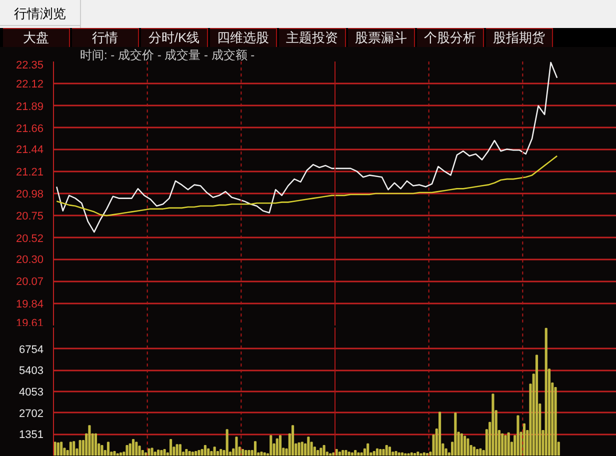  What do you see at coordinates (30, 128) in the screenshot?
I see `y-tick-label: 21.66` at bounding box center [30, 128].